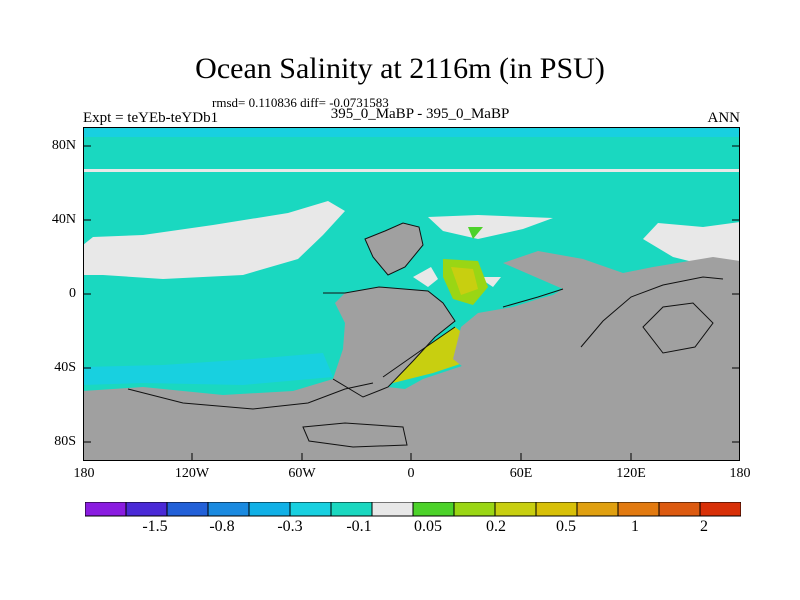 The image size is (800, 600). What do you see at coordinates (411, 473) in the screenshot?
I see `x-tick-label: 0` at bounding box center [411, 473].